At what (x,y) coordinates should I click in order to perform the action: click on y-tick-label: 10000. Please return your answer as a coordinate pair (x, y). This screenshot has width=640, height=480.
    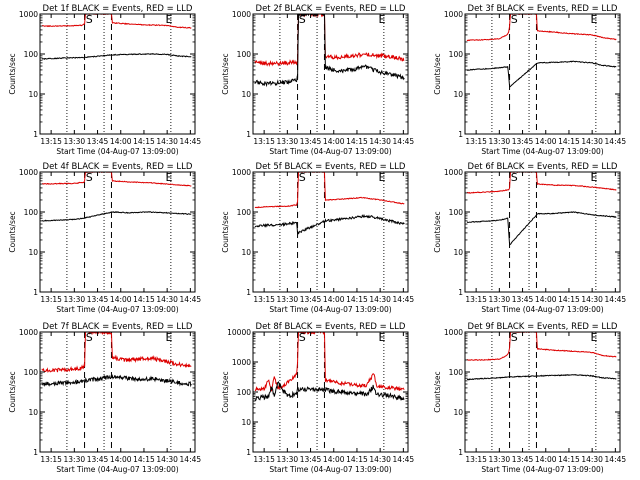
    Looking at the image, I should click on (239, 332).